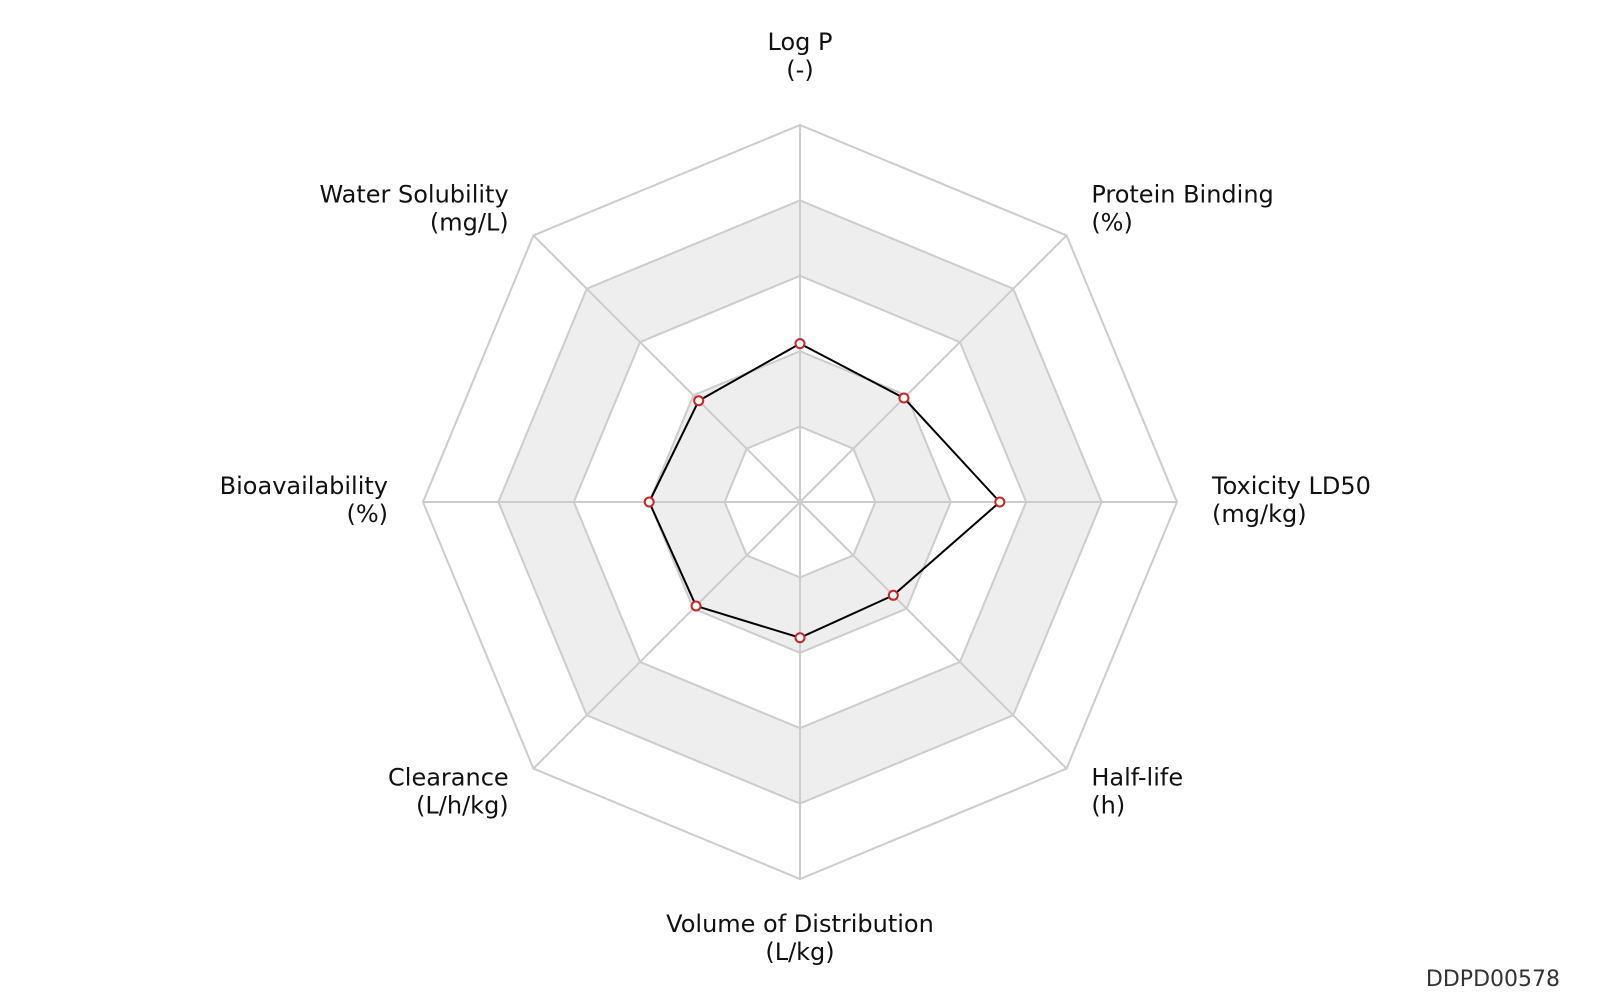 The height and width of the screenshot is (1000, 1600). I want to click on axis-label-4: Volume of Distribution, so click(800, 924).